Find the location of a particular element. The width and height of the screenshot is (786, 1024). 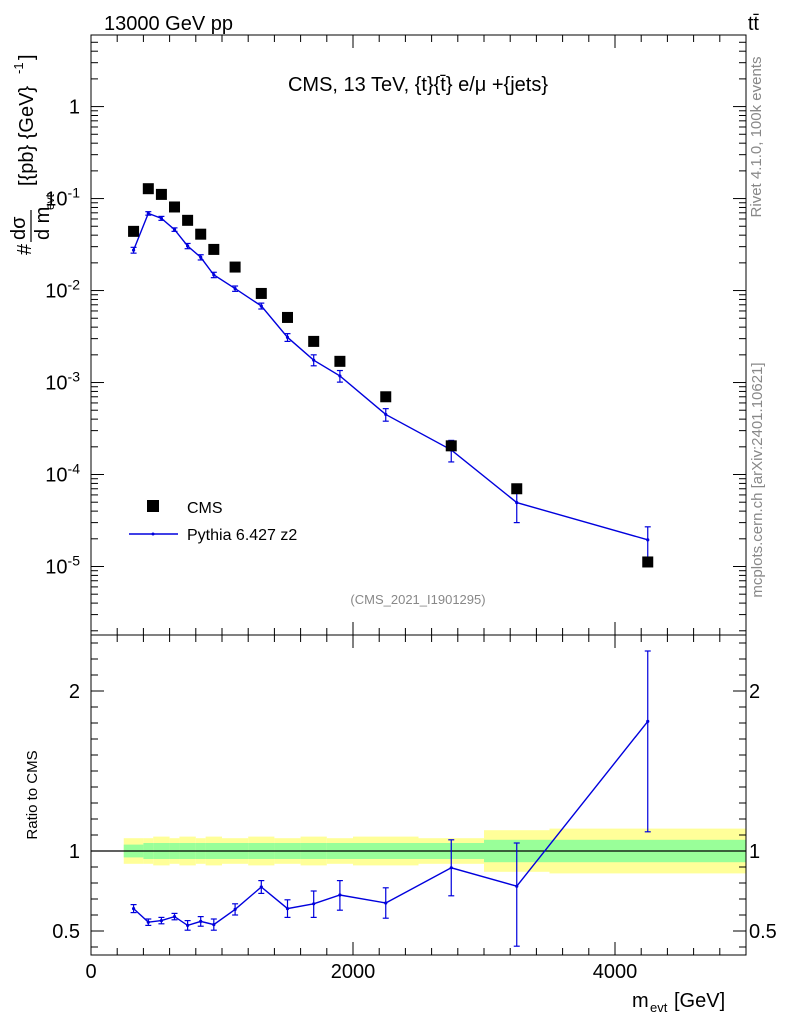

y-label-units: [{pb} {GeV} is located at coordinates (27, 136).